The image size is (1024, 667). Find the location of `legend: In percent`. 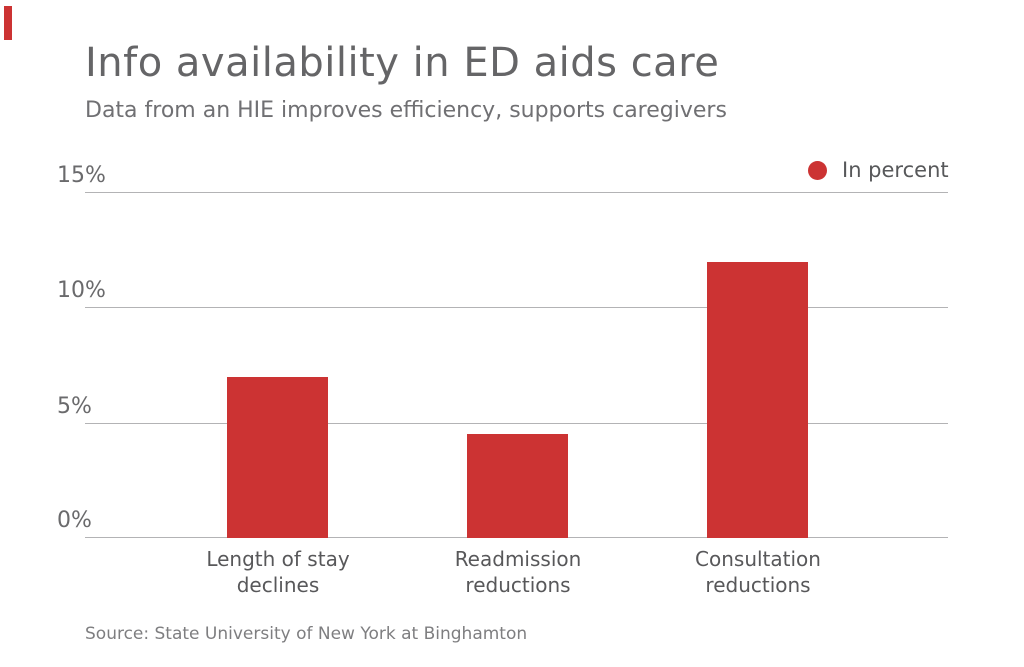

legend: In percent is located at coordinates (878, 170).